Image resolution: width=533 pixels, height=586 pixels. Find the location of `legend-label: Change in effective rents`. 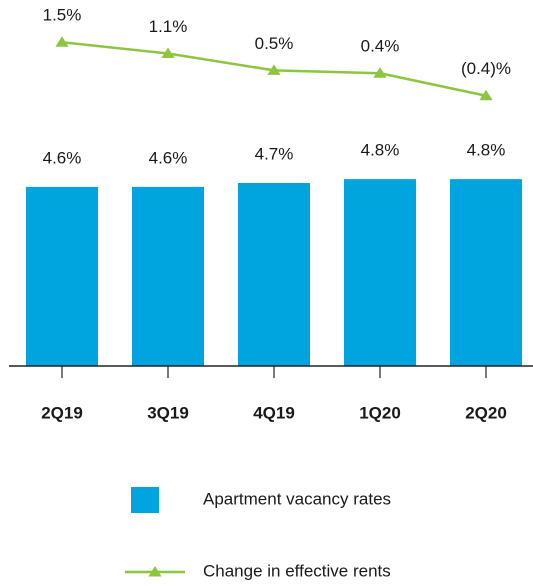

legend-label: Change in effective rents is located at coordinates (297, 570).